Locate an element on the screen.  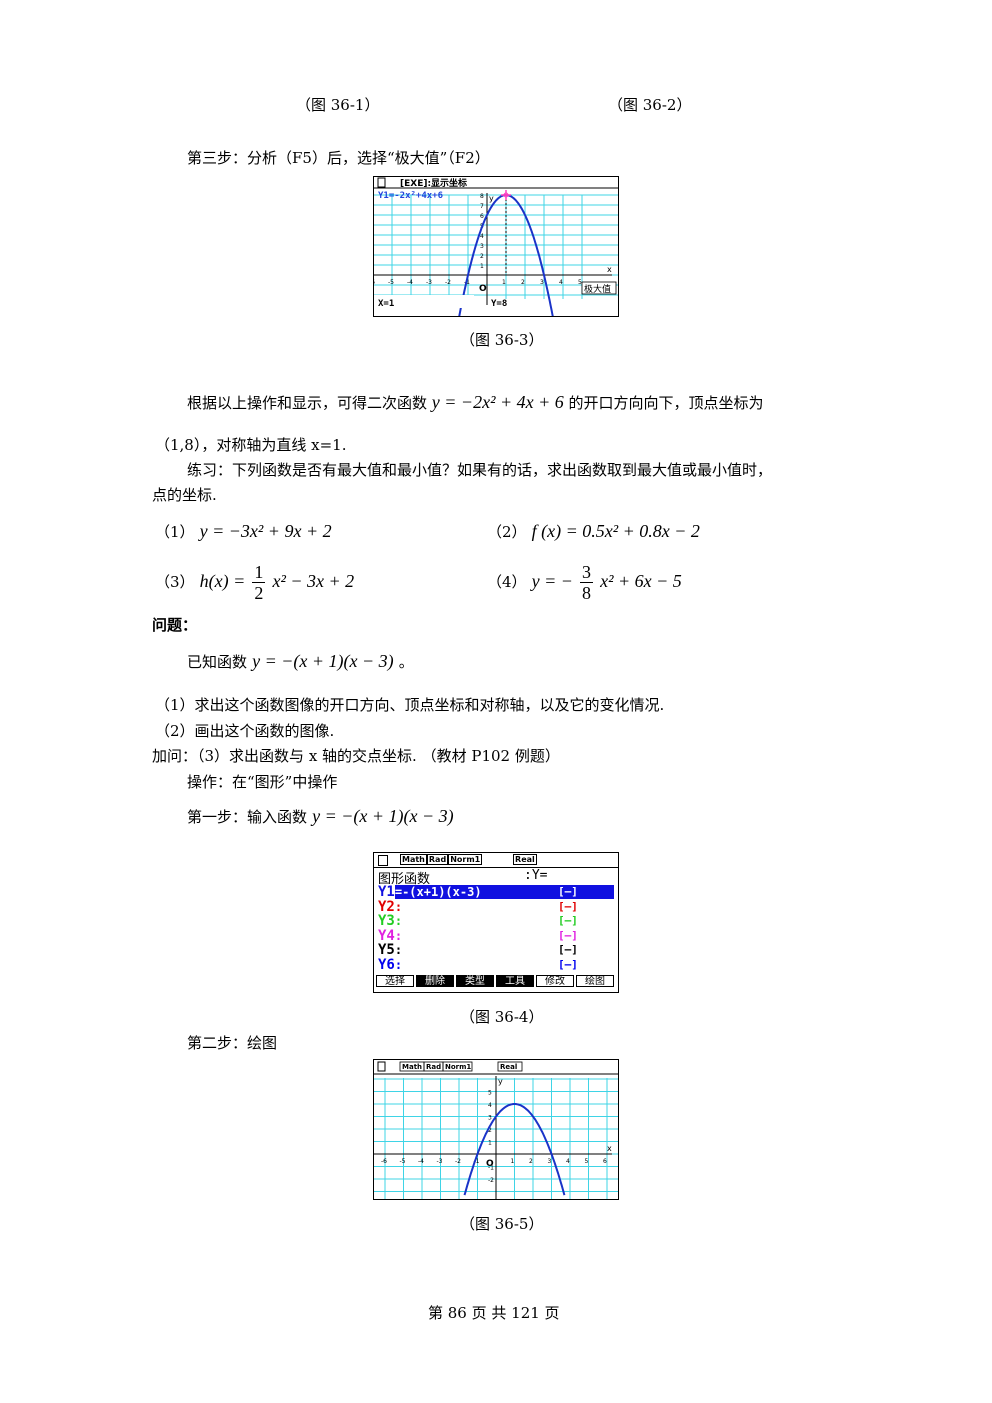
status-math: Math is located at coordinates (413, 859).